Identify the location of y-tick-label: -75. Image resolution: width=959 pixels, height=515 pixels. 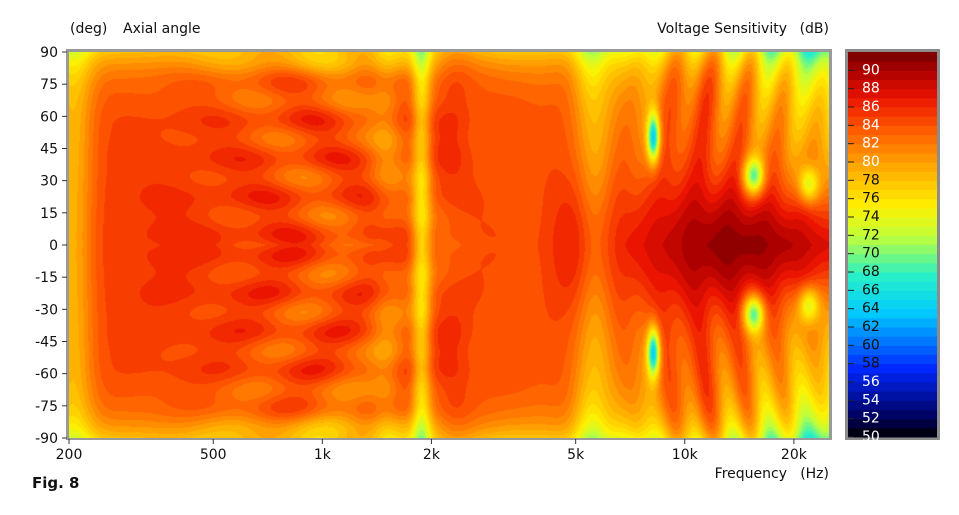
(46, 407).